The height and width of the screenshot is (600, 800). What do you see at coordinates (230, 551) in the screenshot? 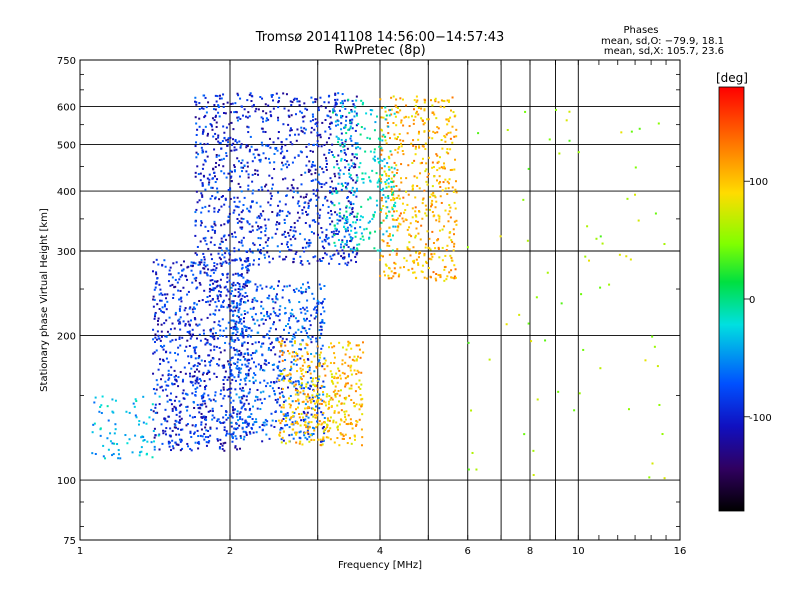
I see `x-tick-label: 2` at bounding box center [230, 551].